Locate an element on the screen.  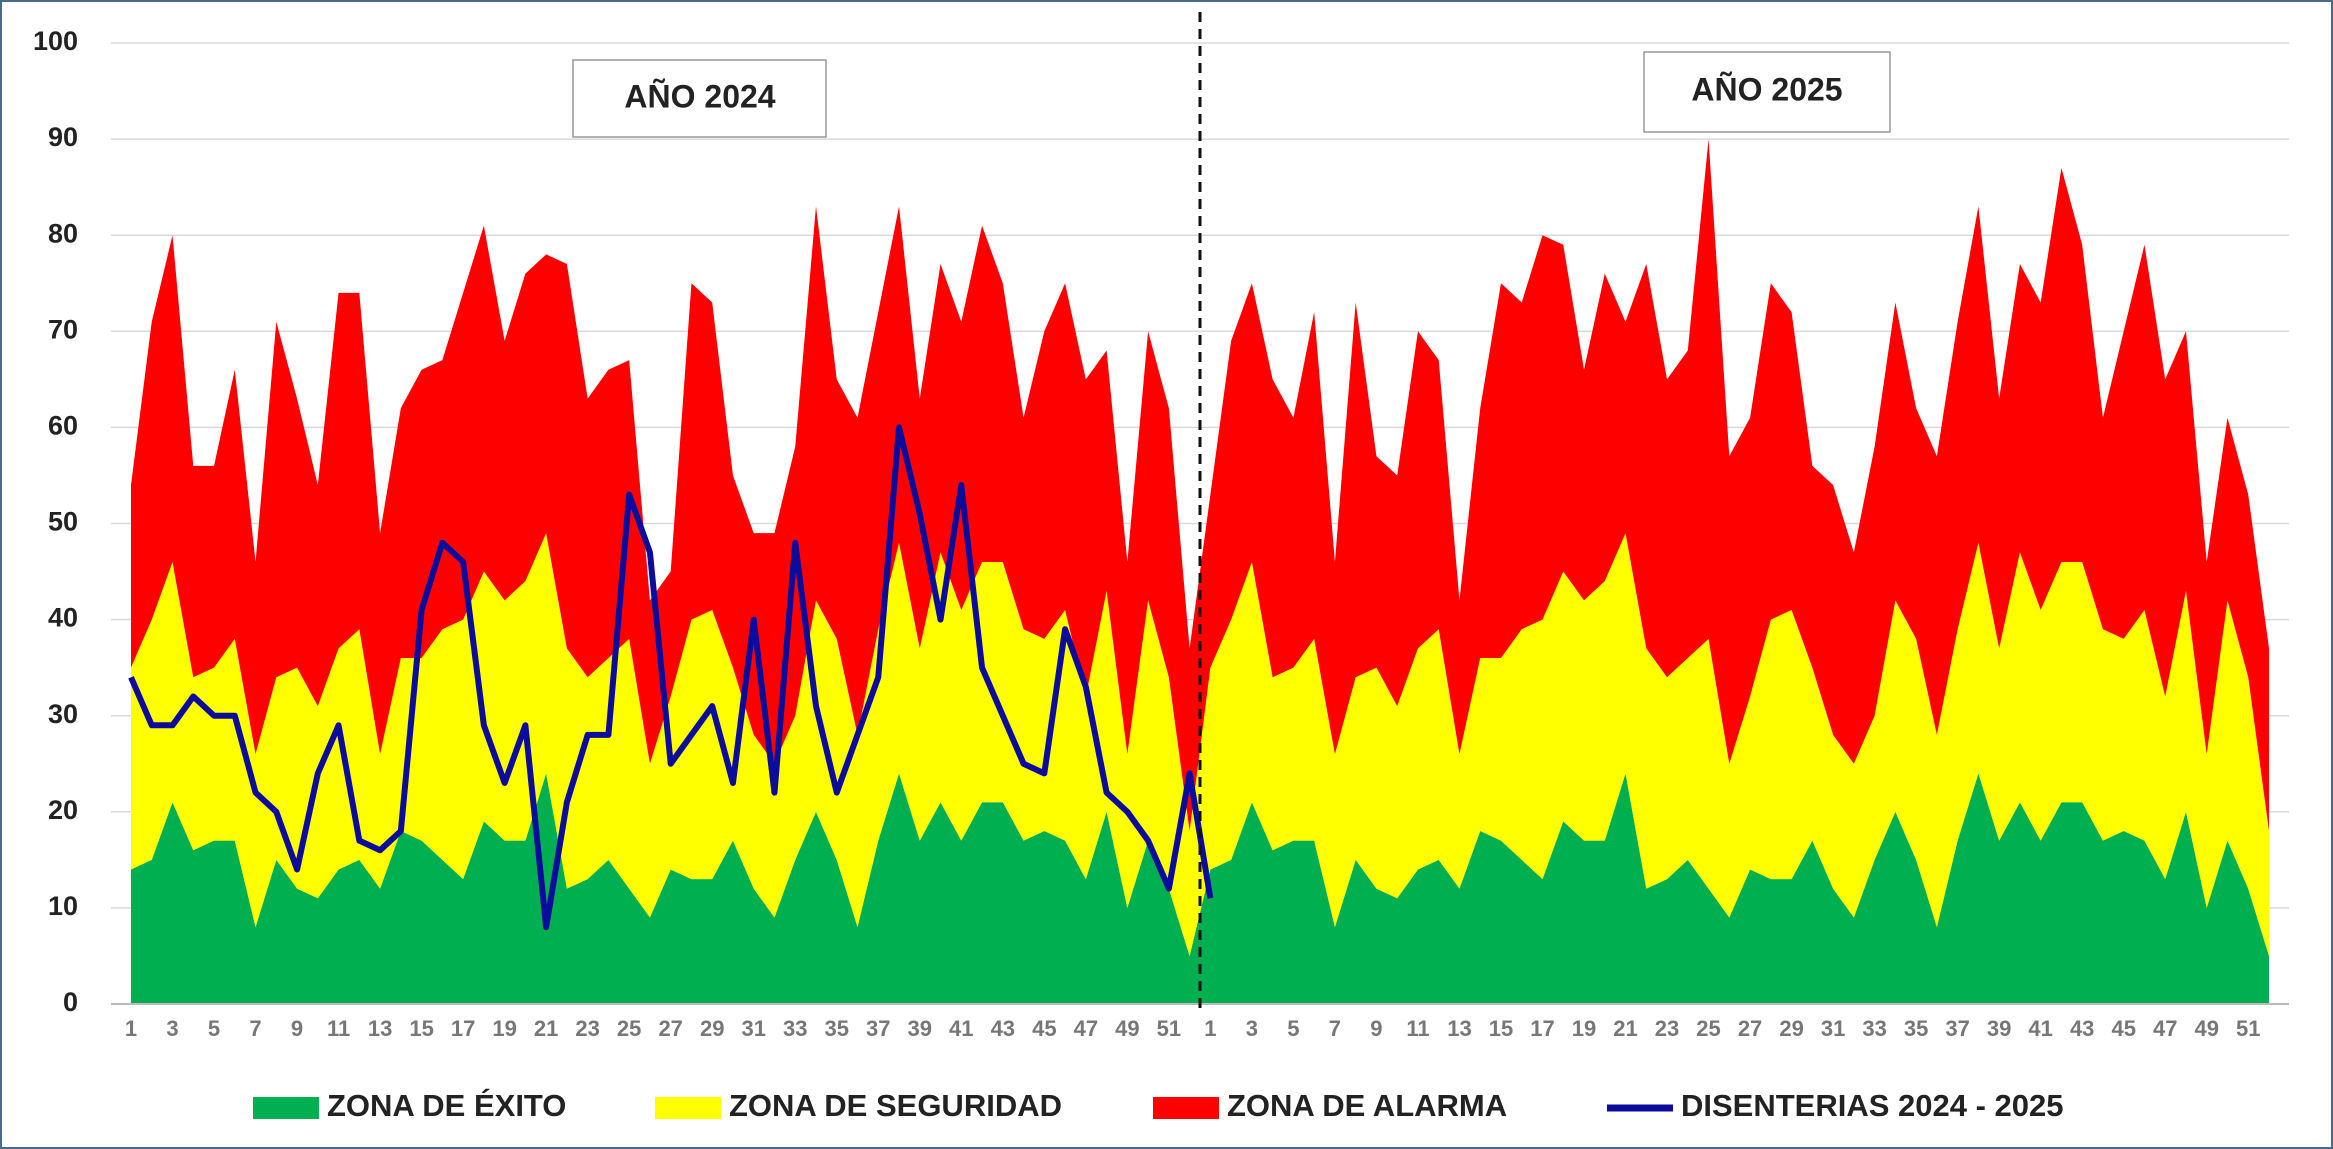
annotation: AÑO 2024 is located at coordinates (699, 96).